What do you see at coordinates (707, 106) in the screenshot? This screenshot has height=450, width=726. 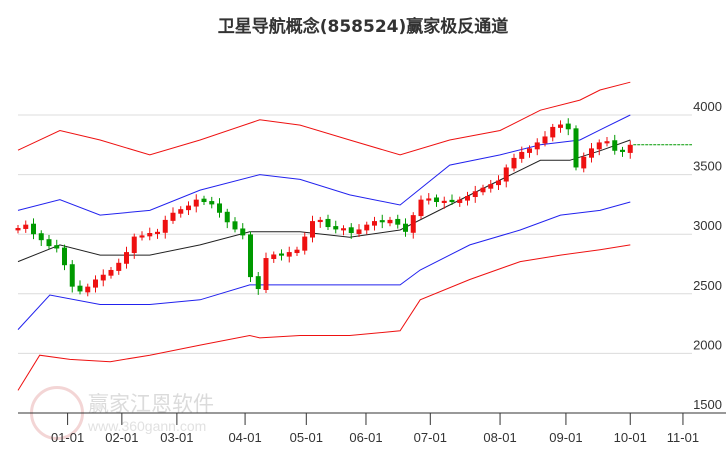 I see `y-tick-label: 4000` at bounding box center [707, 106].